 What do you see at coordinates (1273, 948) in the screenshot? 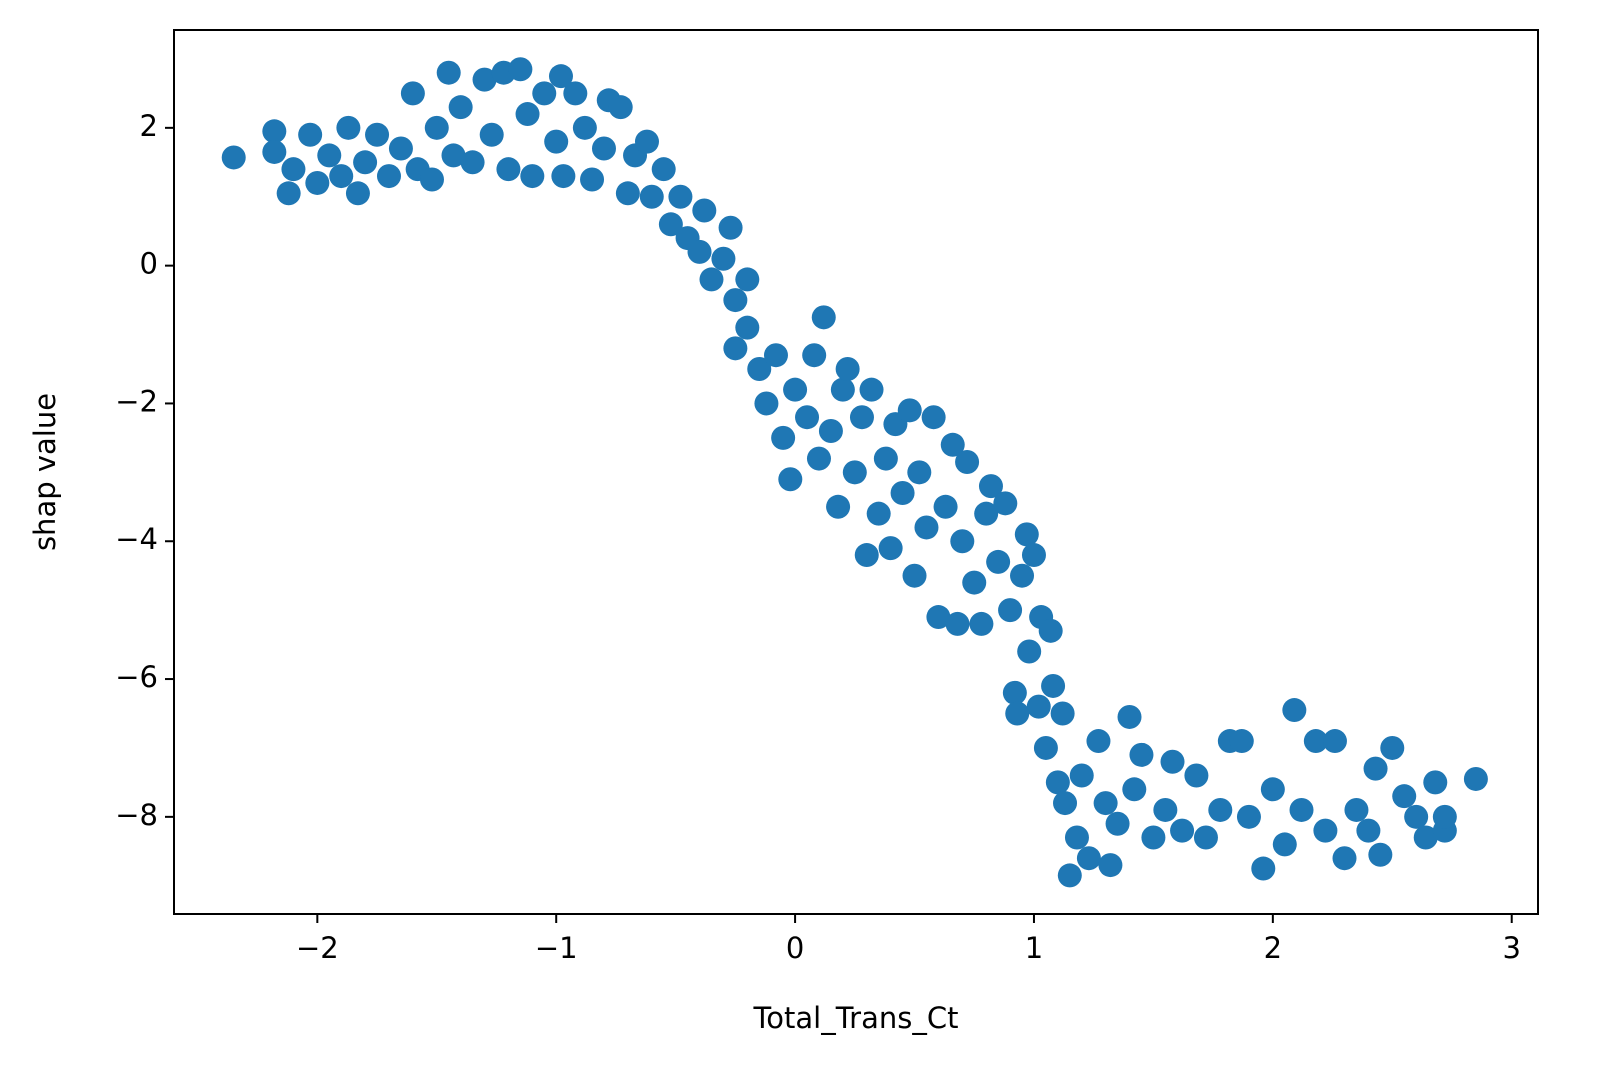
I see `x-tick-label: 2` at bounding box center [1273, 948].